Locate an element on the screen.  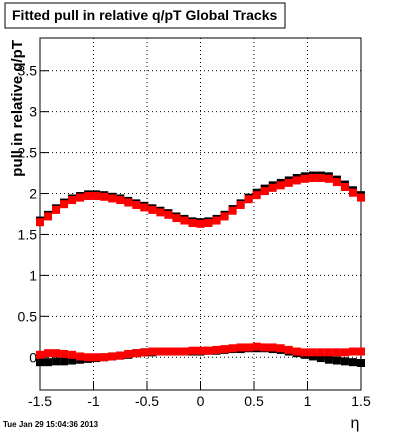
x-axis-label: η is located at coordinates (355, 423).